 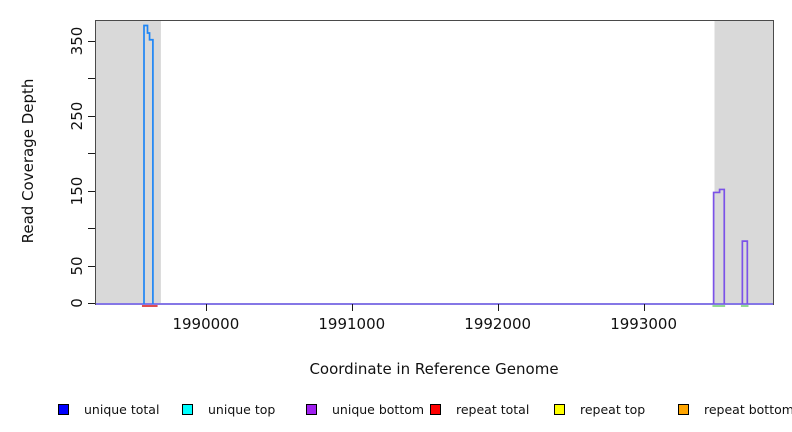 I want to click on right-gray-band, so click(x=743, y=162).